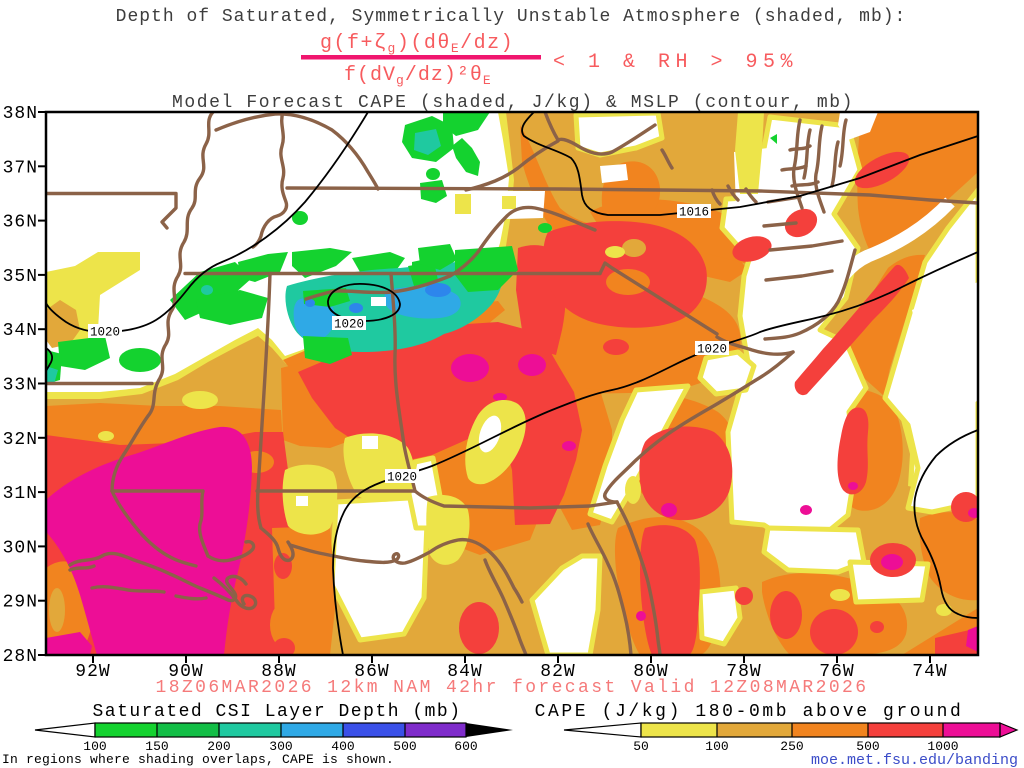 The width and height of the screenshot is (1024, 768). I want to click on svg-text: 90W, so click(185, 672).